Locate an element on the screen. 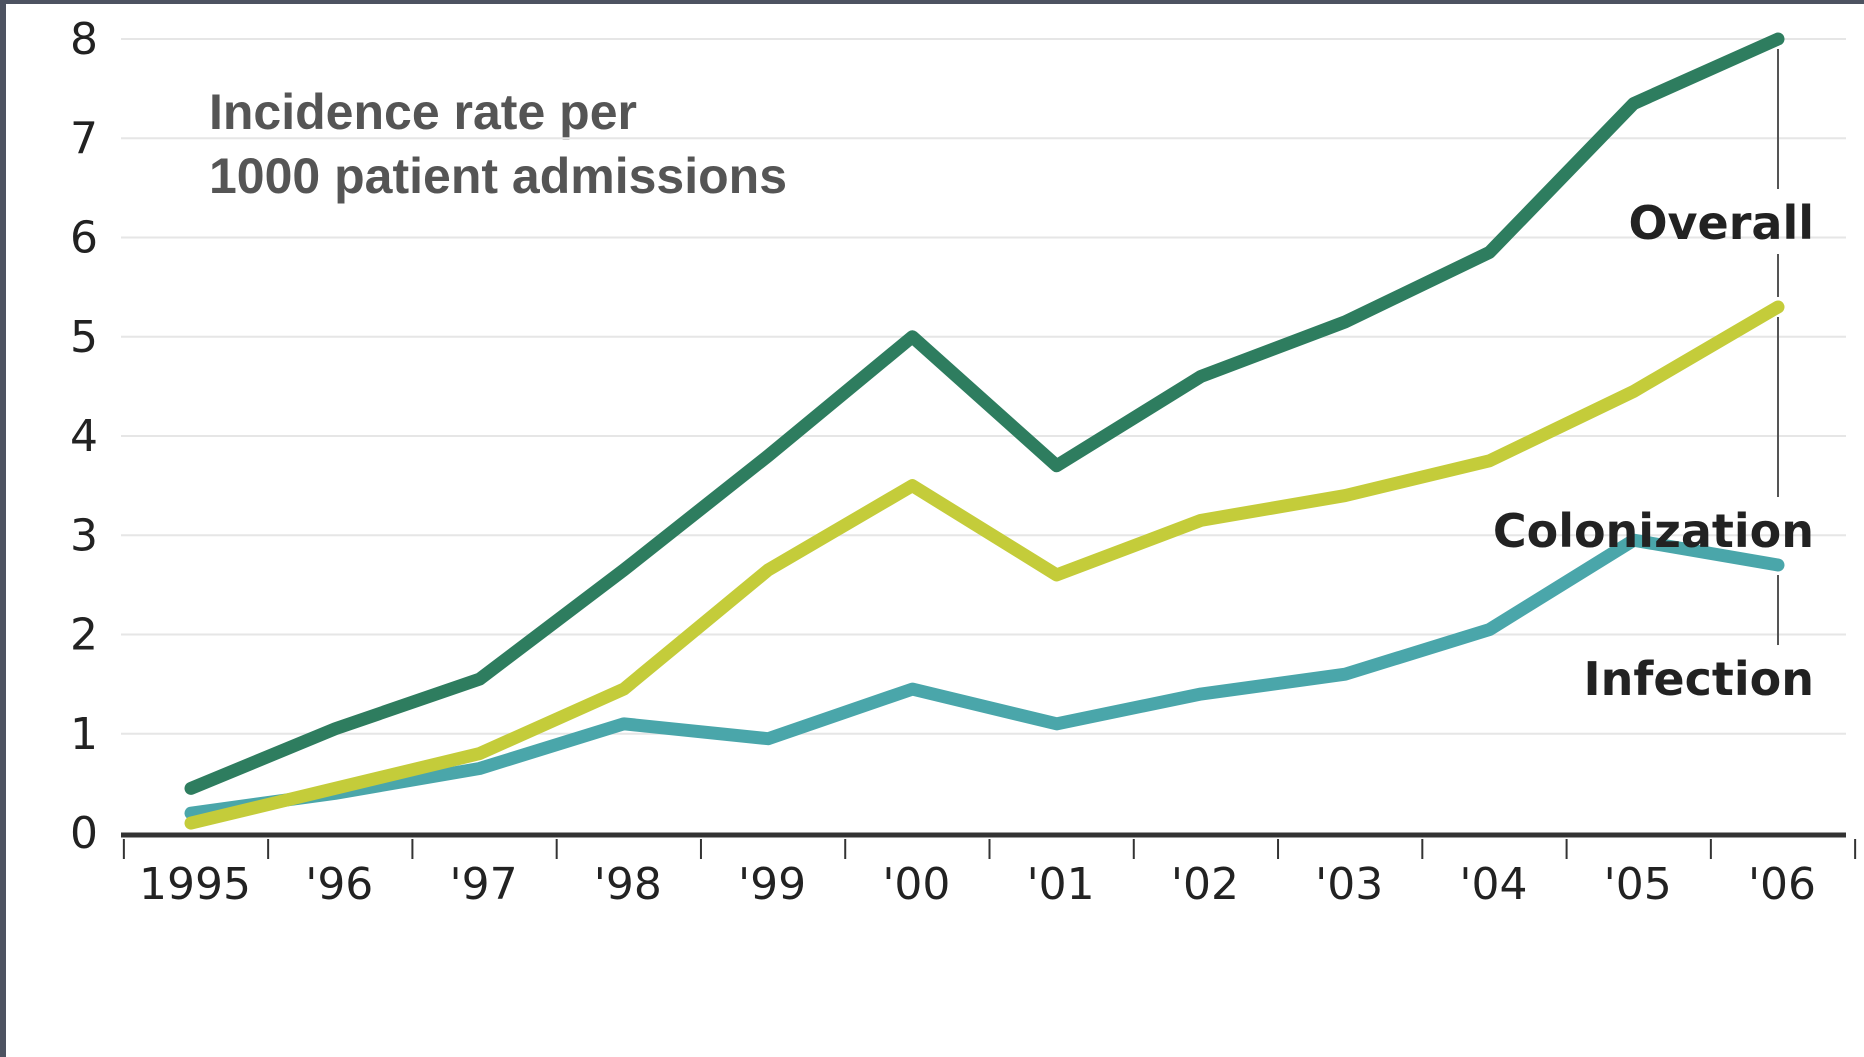  y-tick-label: 3 is located at coordinates (84, 535).